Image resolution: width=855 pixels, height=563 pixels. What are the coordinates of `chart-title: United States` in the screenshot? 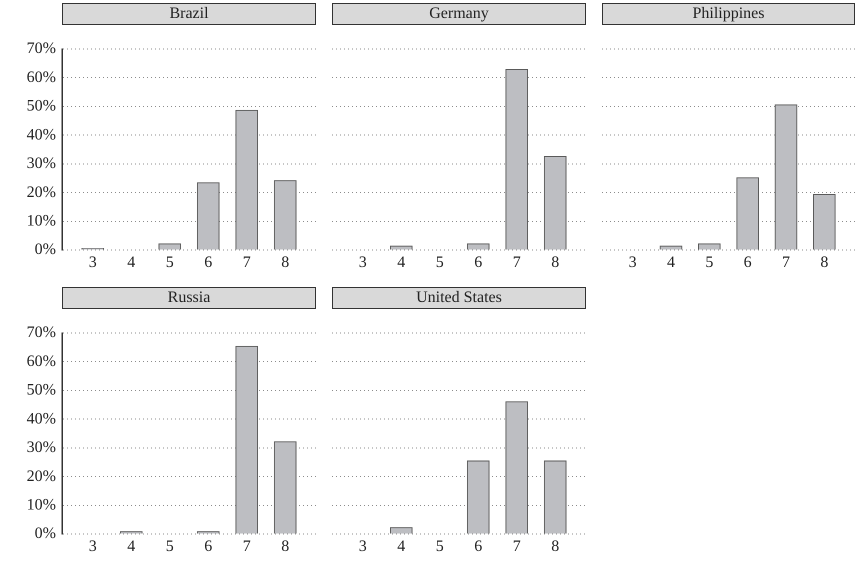 It's located at (459, 297).